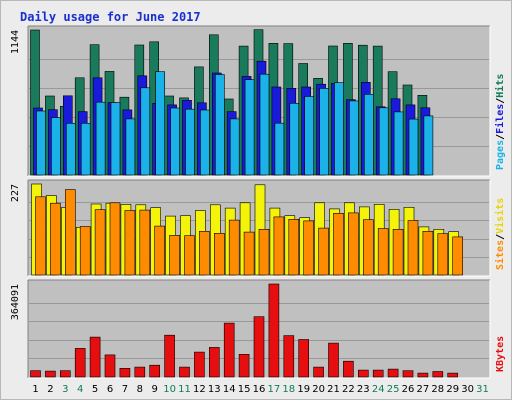  I want to click on x-tick-label: 17, so click(274, 389).